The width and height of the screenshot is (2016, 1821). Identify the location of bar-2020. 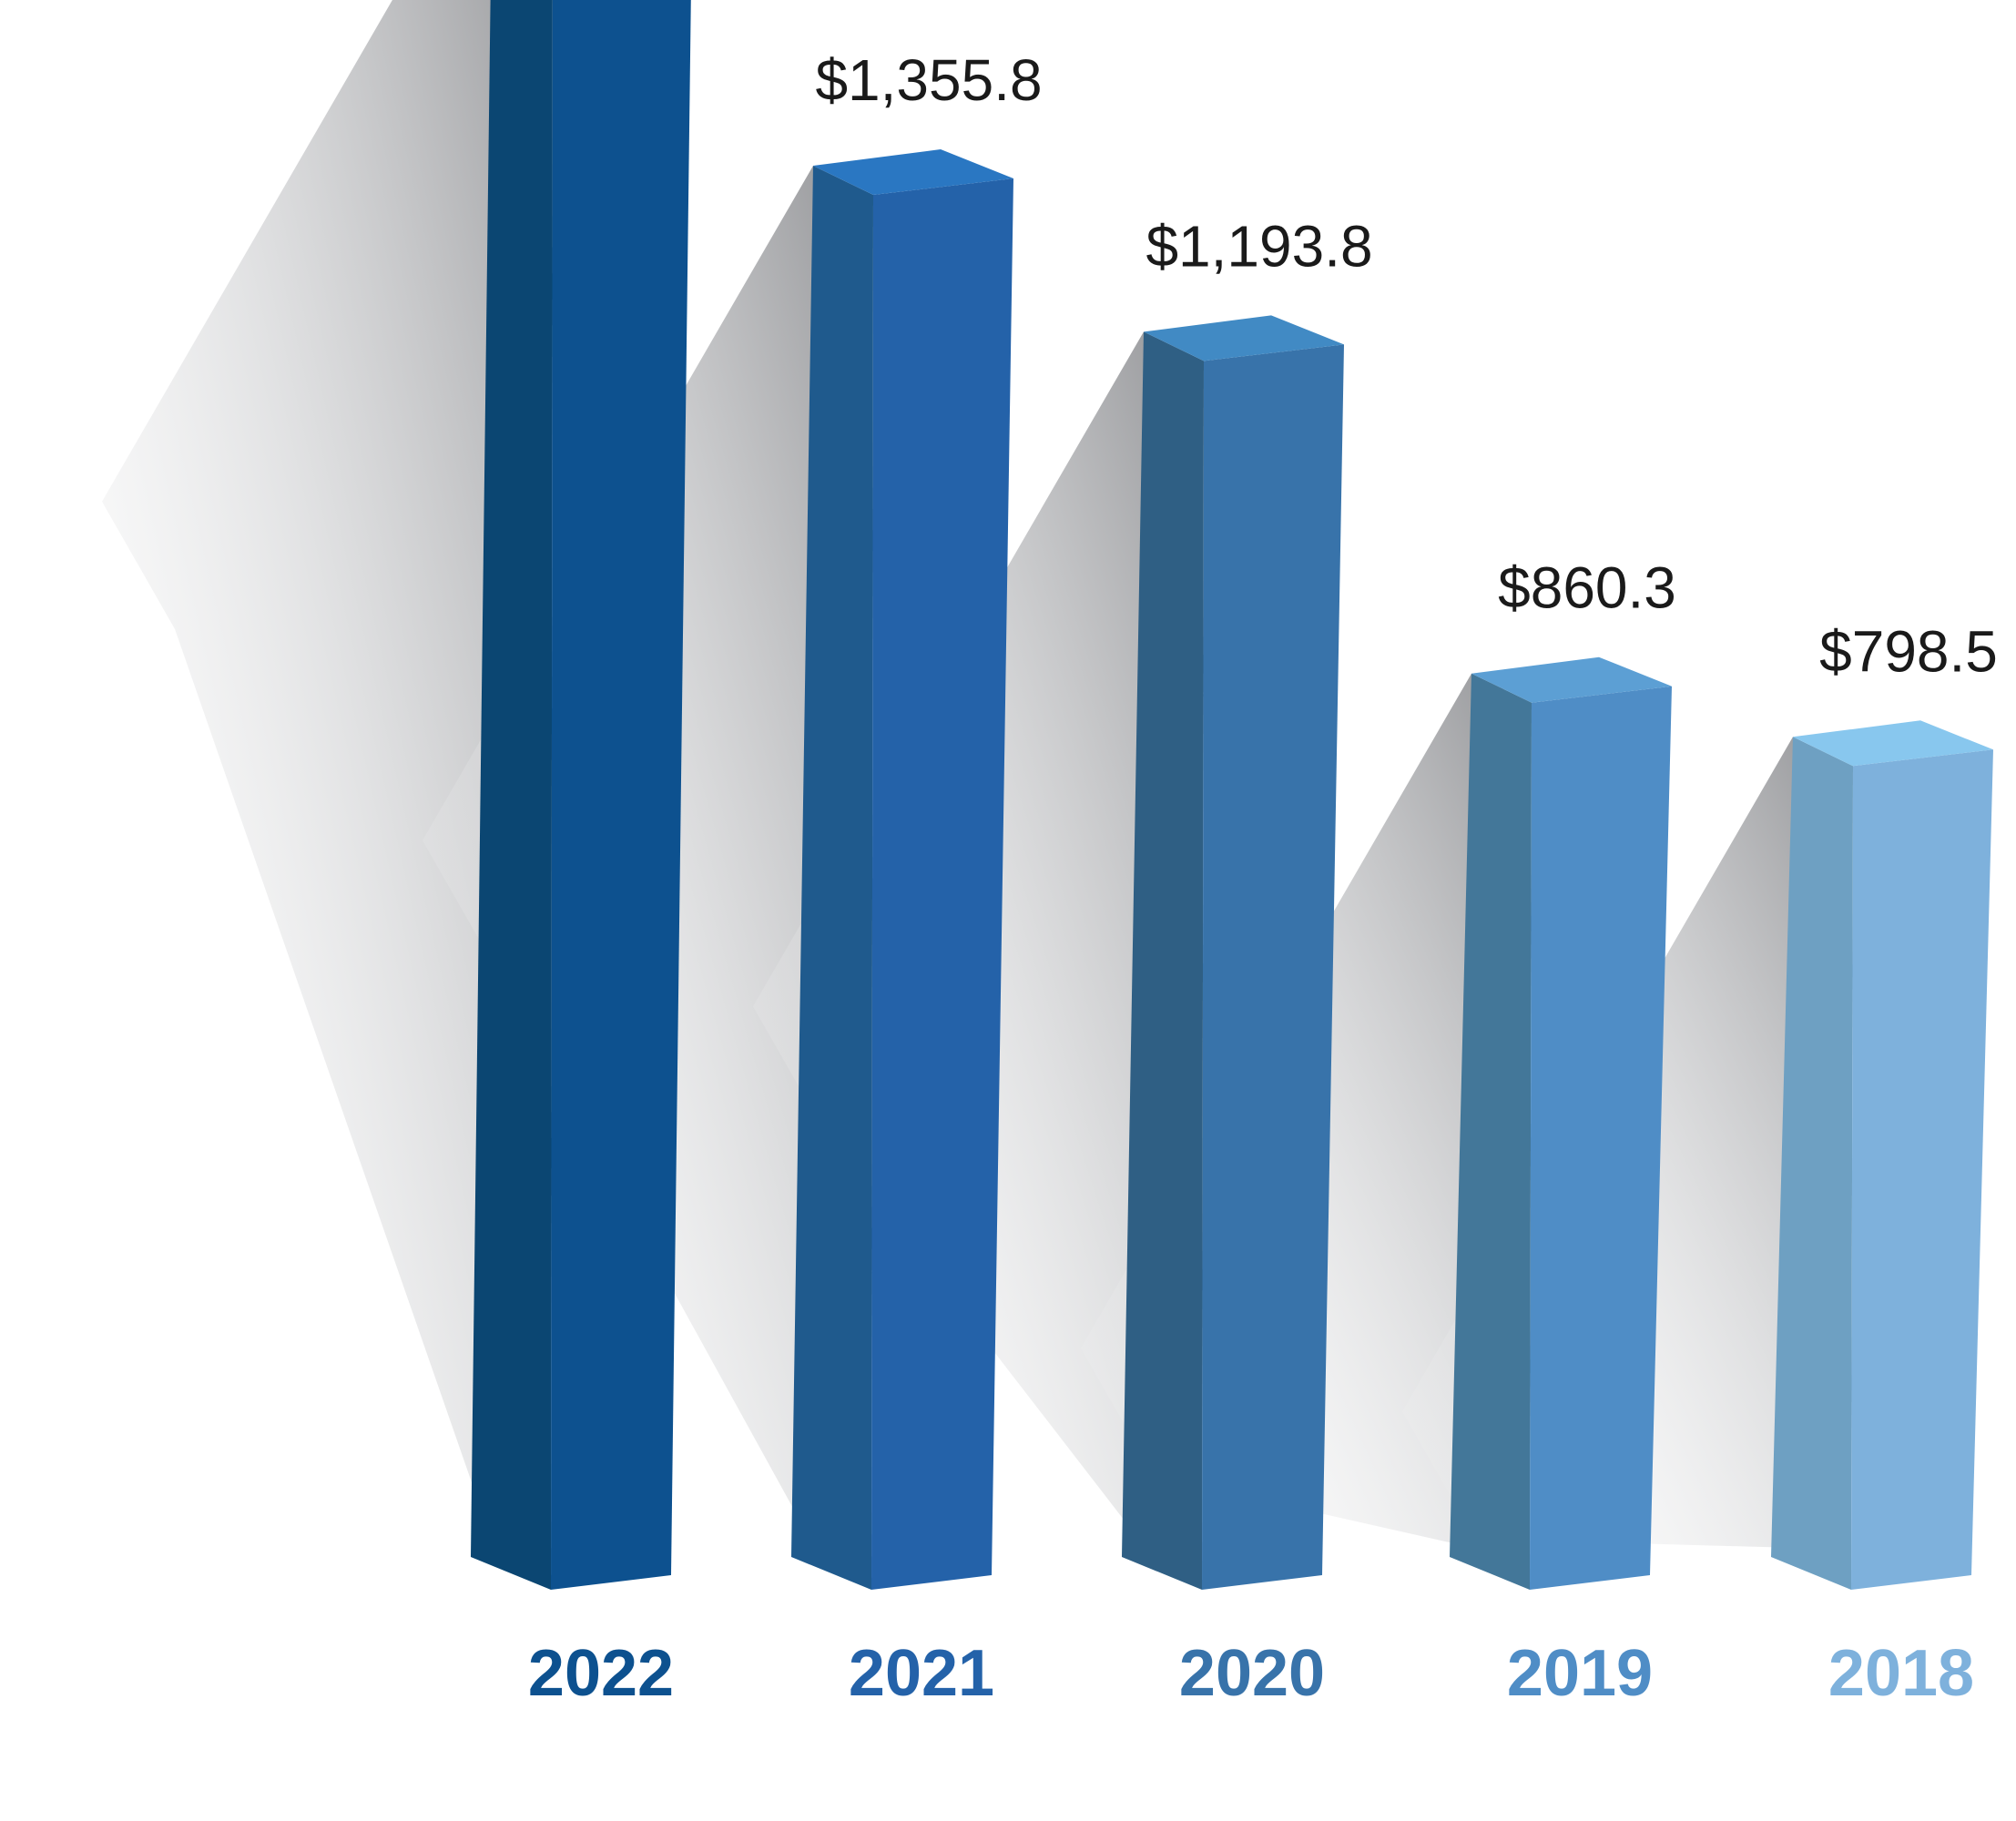
(1233, 952).